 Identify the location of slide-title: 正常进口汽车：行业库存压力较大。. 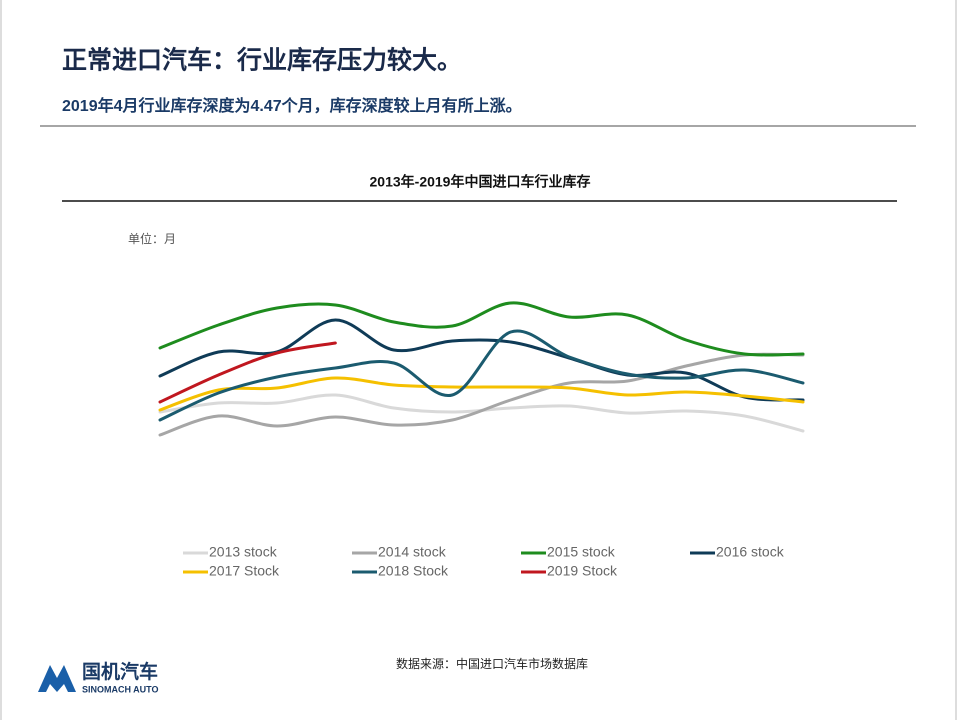
(262, 60).